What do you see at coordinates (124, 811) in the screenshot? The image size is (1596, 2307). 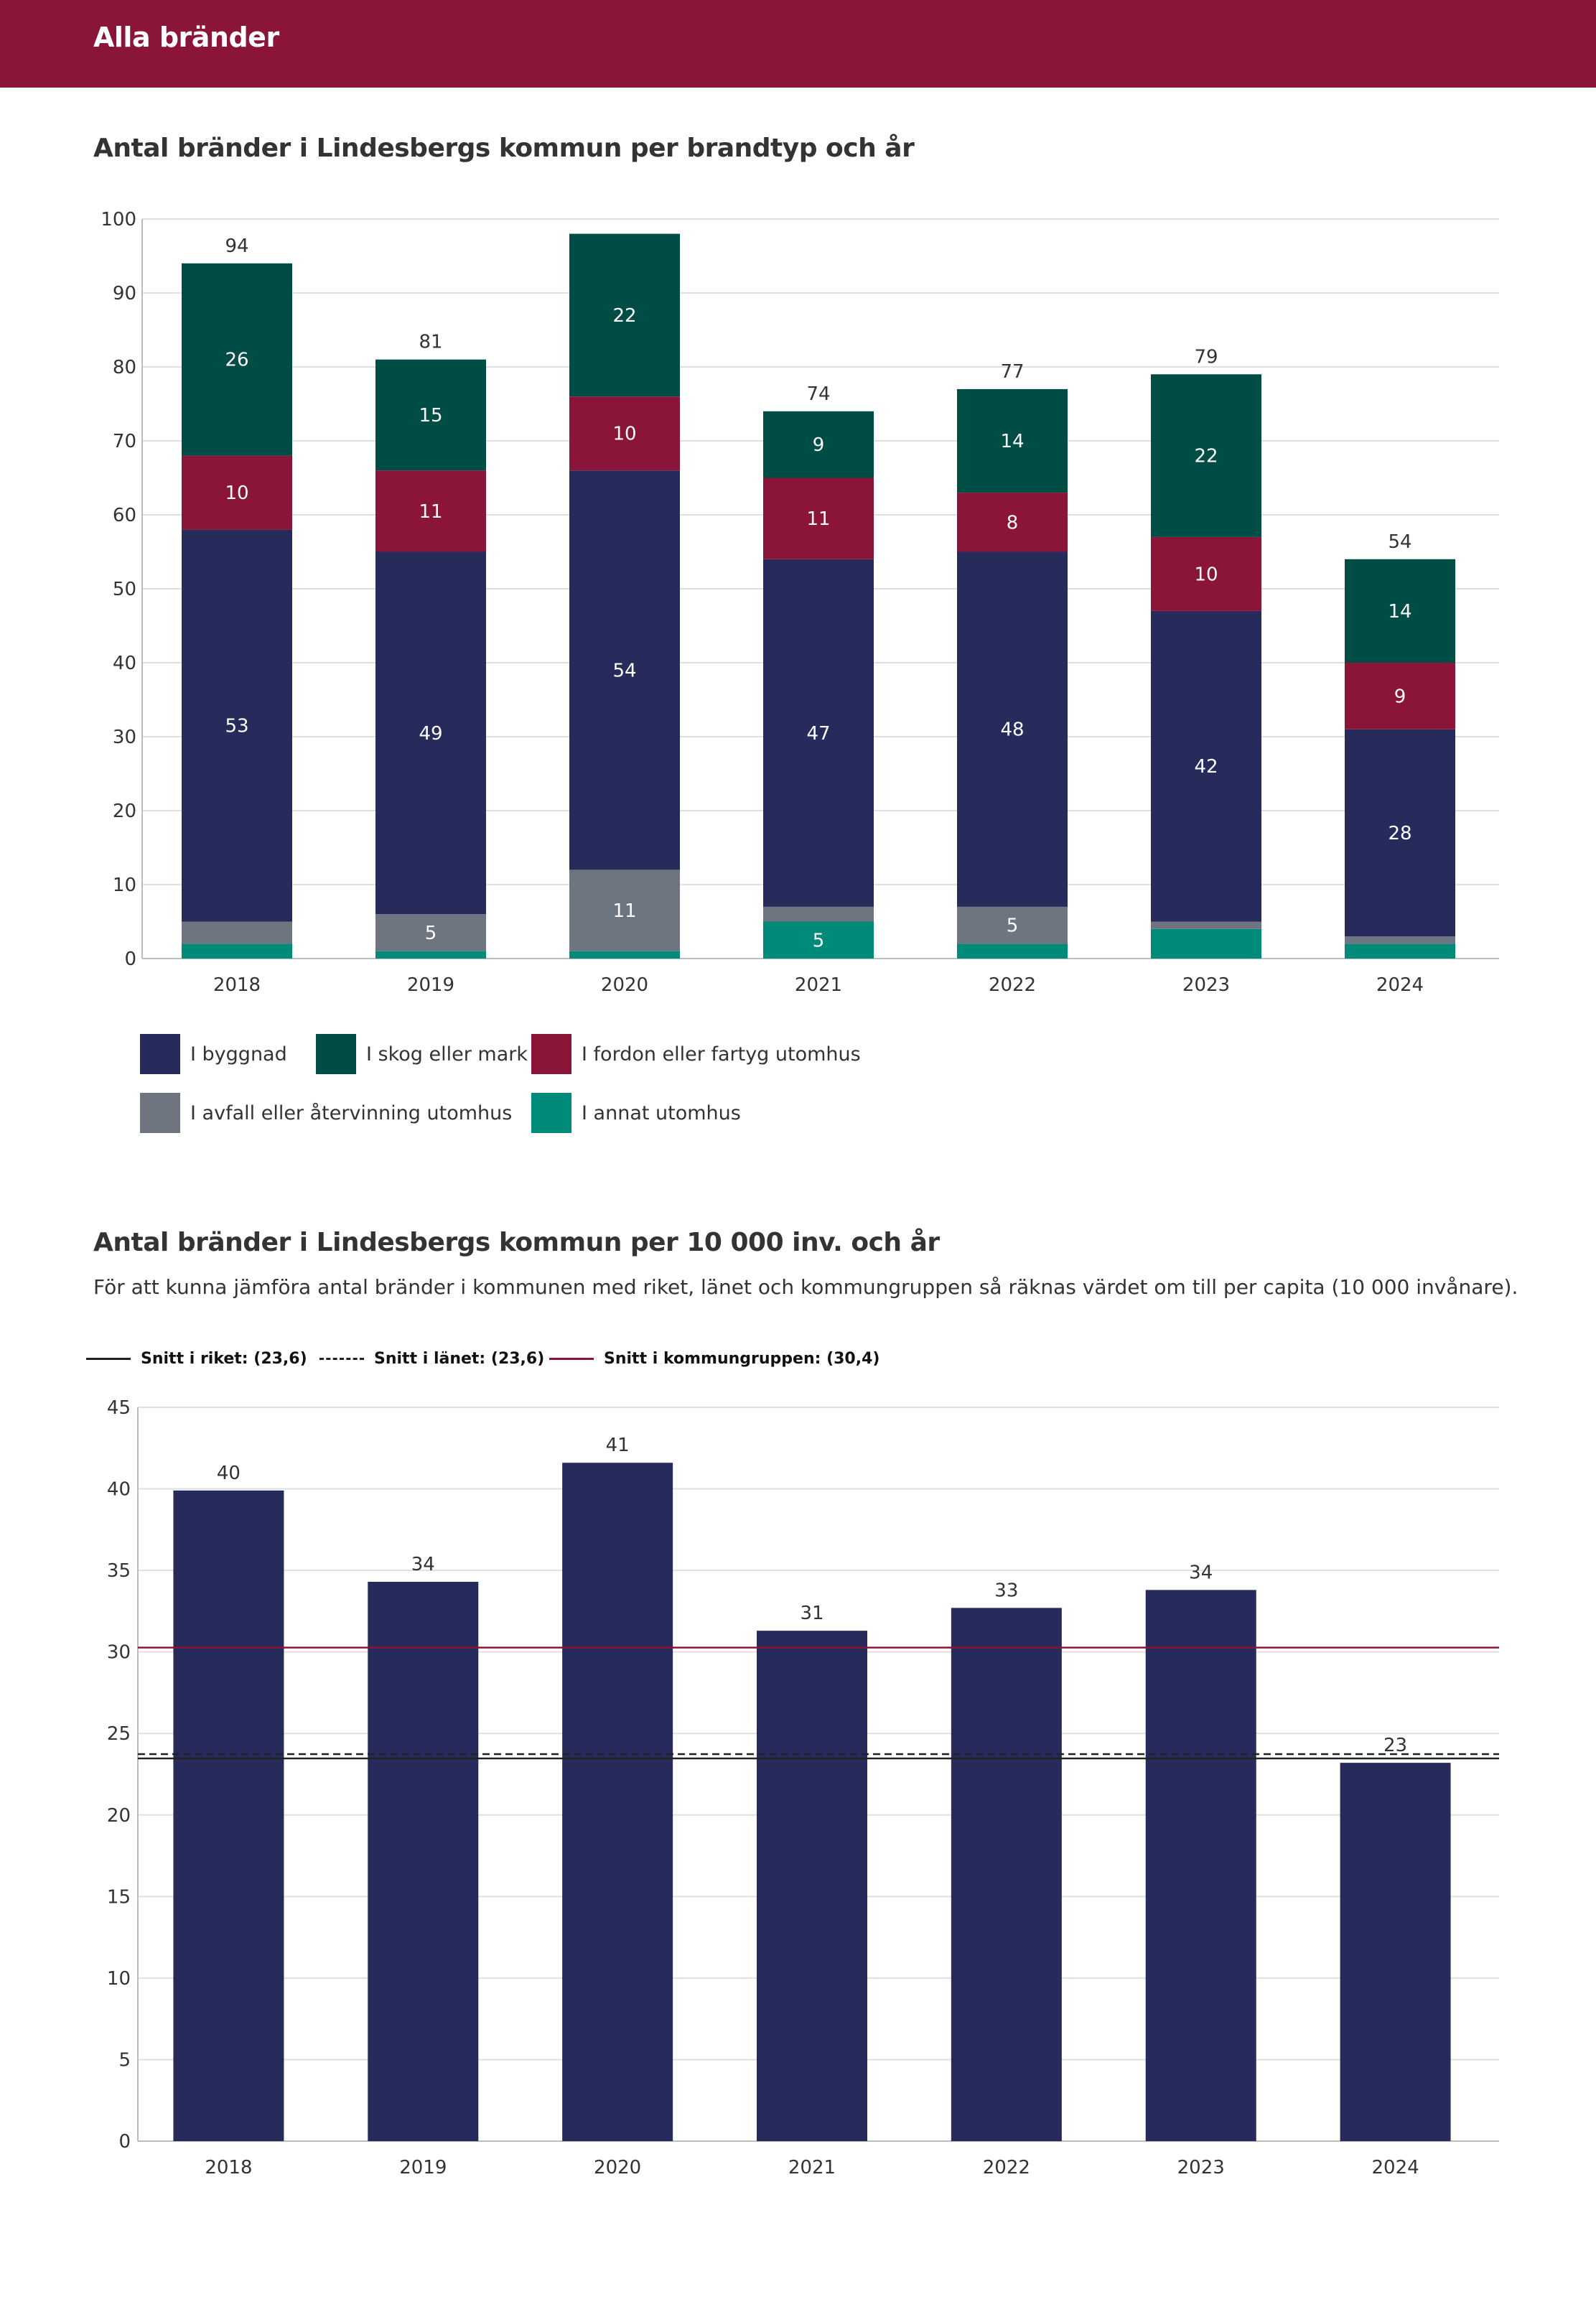 I see `chart1-y-tick-label: 20` at bounding box center [124, 811].